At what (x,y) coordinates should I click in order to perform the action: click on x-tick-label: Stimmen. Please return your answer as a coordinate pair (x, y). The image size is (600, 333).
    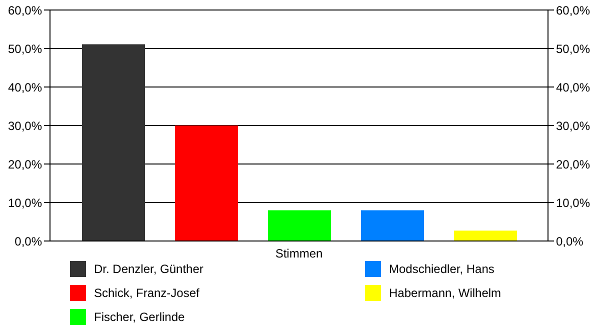
    Looking at the image, I should click on (299, 253).